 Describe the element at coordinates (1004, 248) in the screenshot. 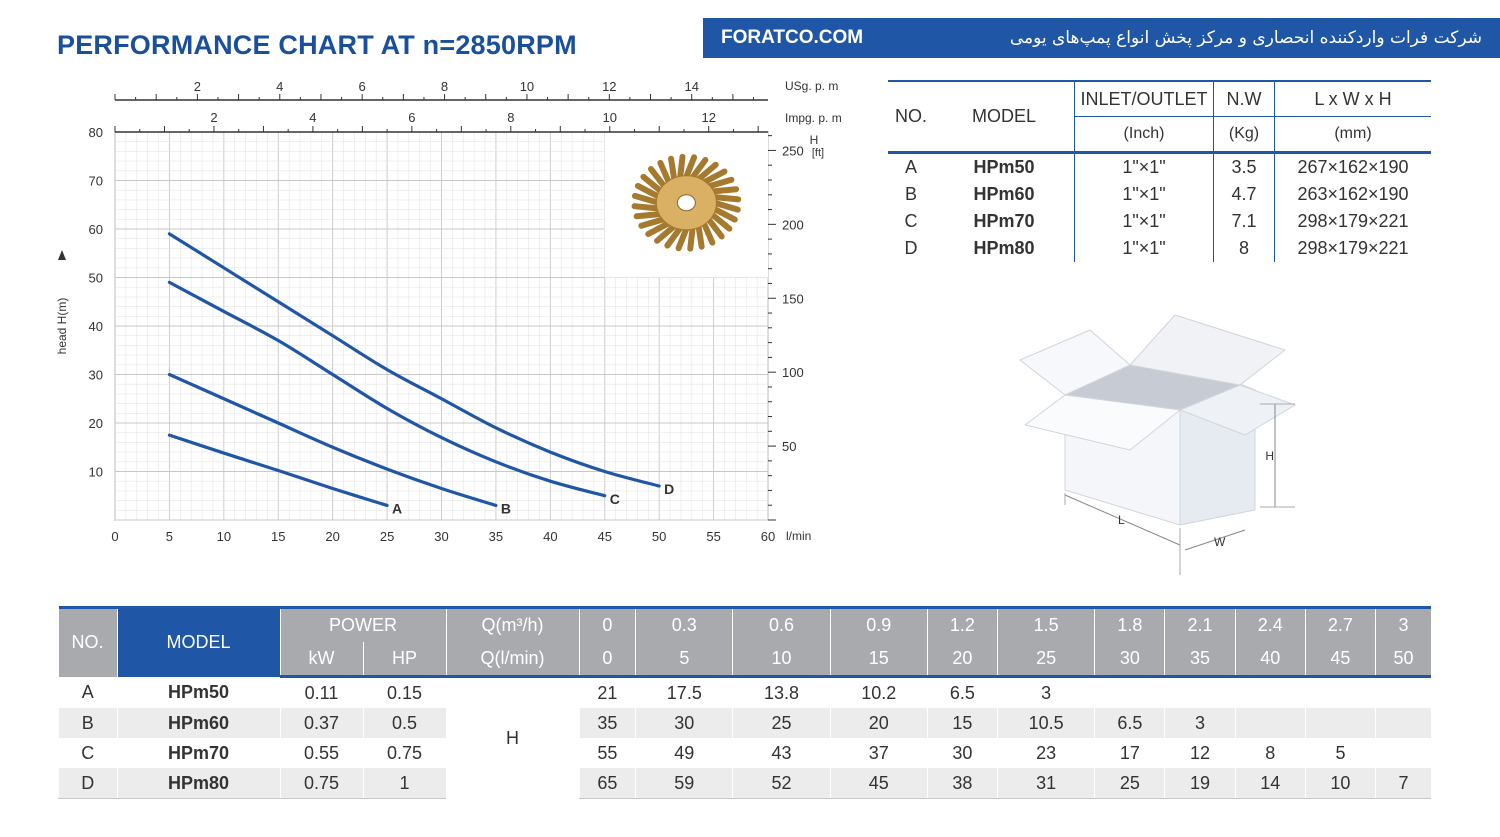

I see `spec-cell-model: HPm80` at that location.